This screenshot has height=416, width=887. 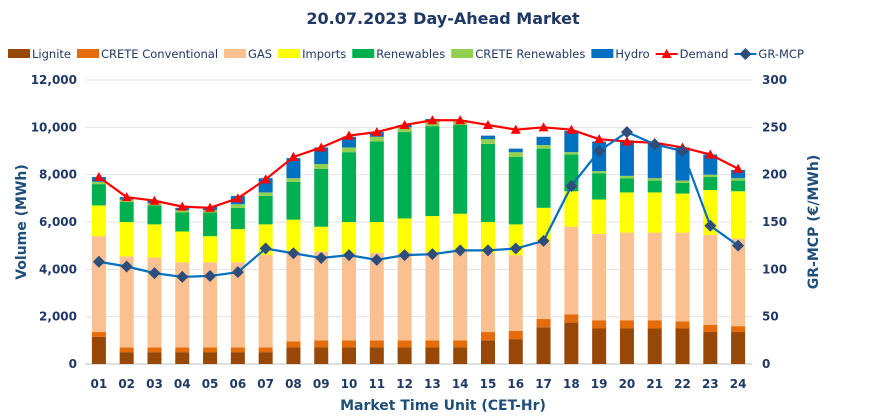 I want to click on y2-tick-label: 200, so click(x=774, y=175).